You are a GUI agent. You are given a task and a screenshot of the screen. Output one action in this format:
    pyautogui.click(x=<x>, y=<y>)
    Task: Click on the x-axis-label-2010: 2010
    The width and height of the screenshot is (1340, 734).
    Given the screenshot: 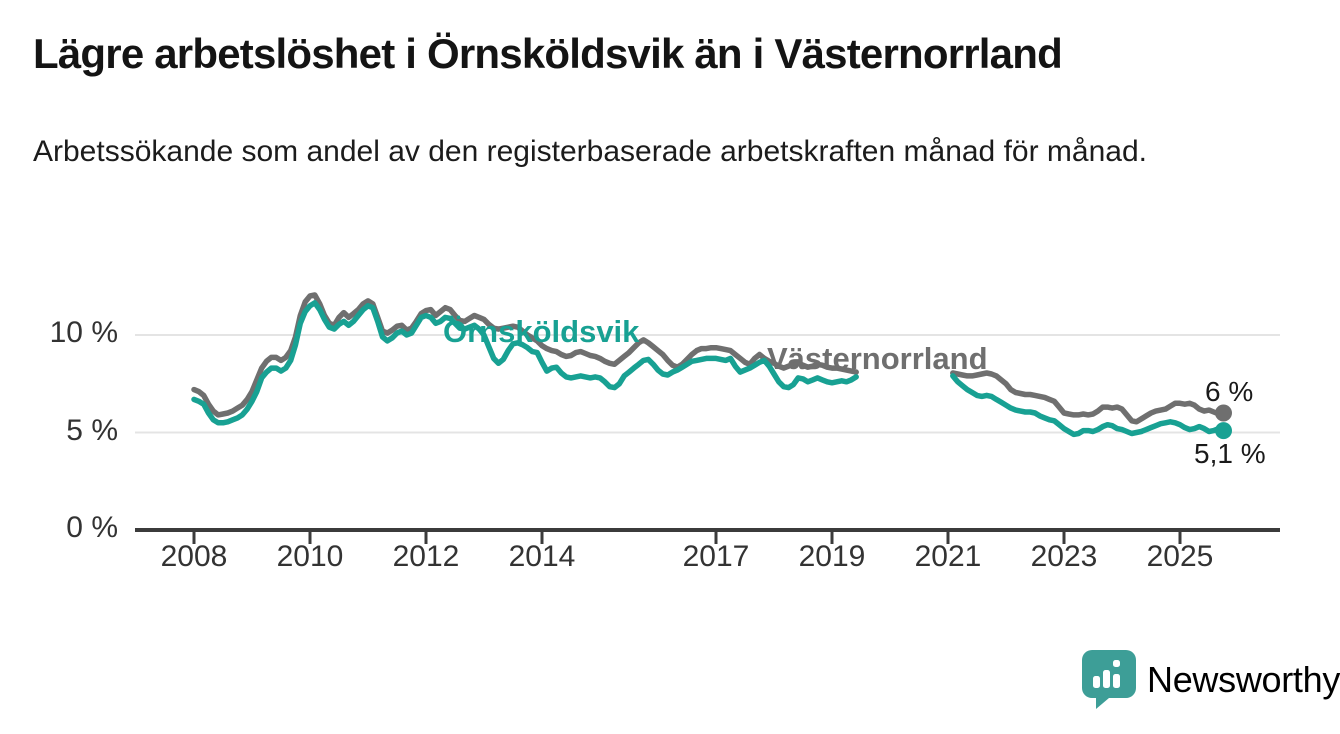 What is the action you would take?
    pyautogui.click(x=310, y=556)
    